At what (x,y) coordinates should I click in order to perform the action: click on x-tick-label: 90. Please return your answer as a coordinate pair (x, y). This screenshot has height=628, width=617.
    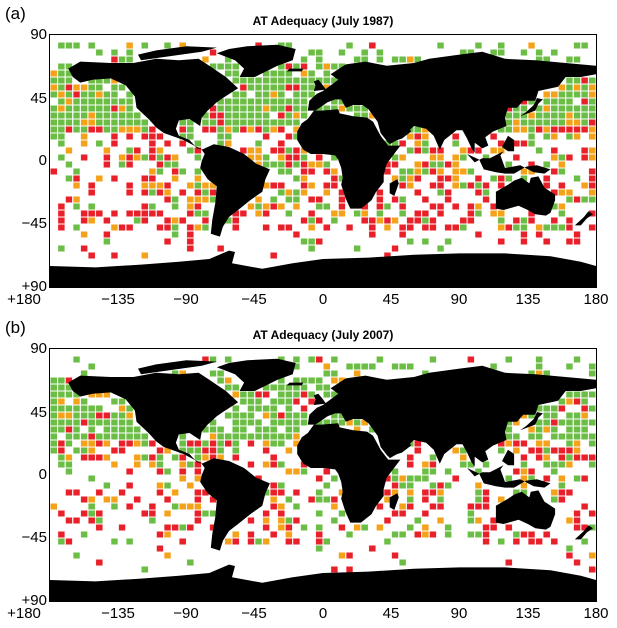
    Looking at the image, I should click on (459, 613).